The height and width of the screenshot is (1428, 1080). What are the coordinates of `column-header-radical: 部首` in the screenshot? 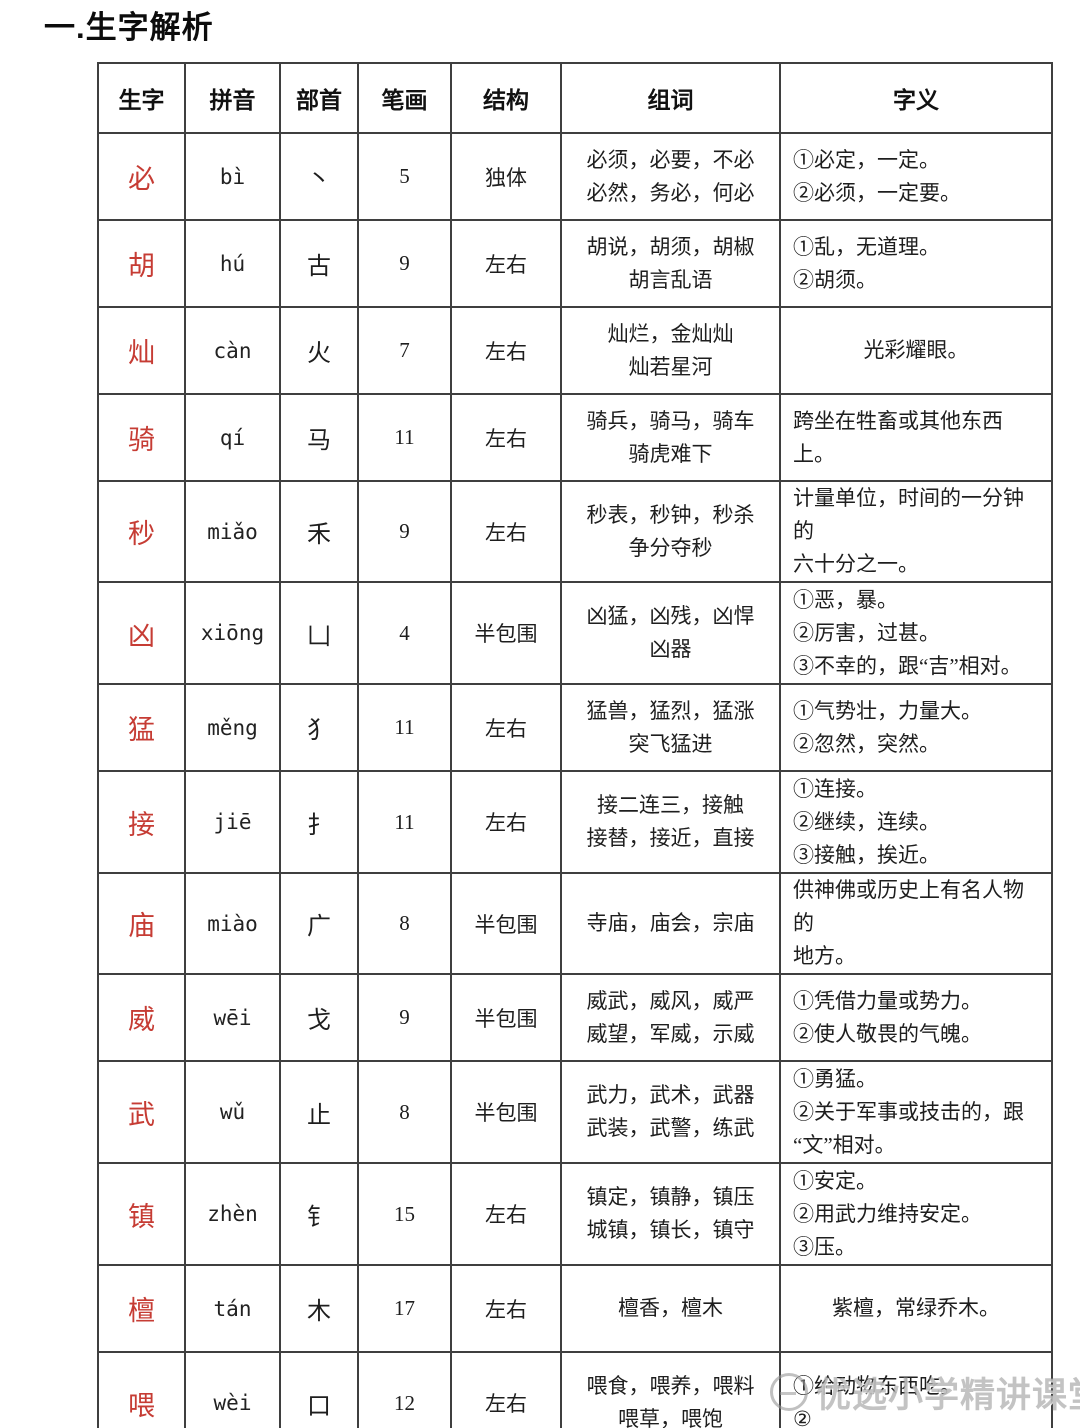 It's located at (319, 98).